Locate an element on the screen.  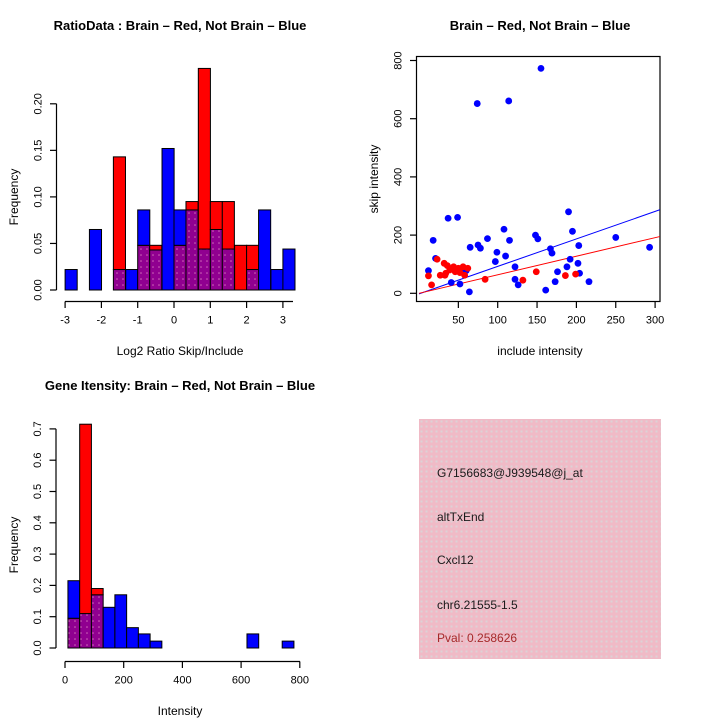
y-tick-label: 0.5 is located at coordinates (38, 491).